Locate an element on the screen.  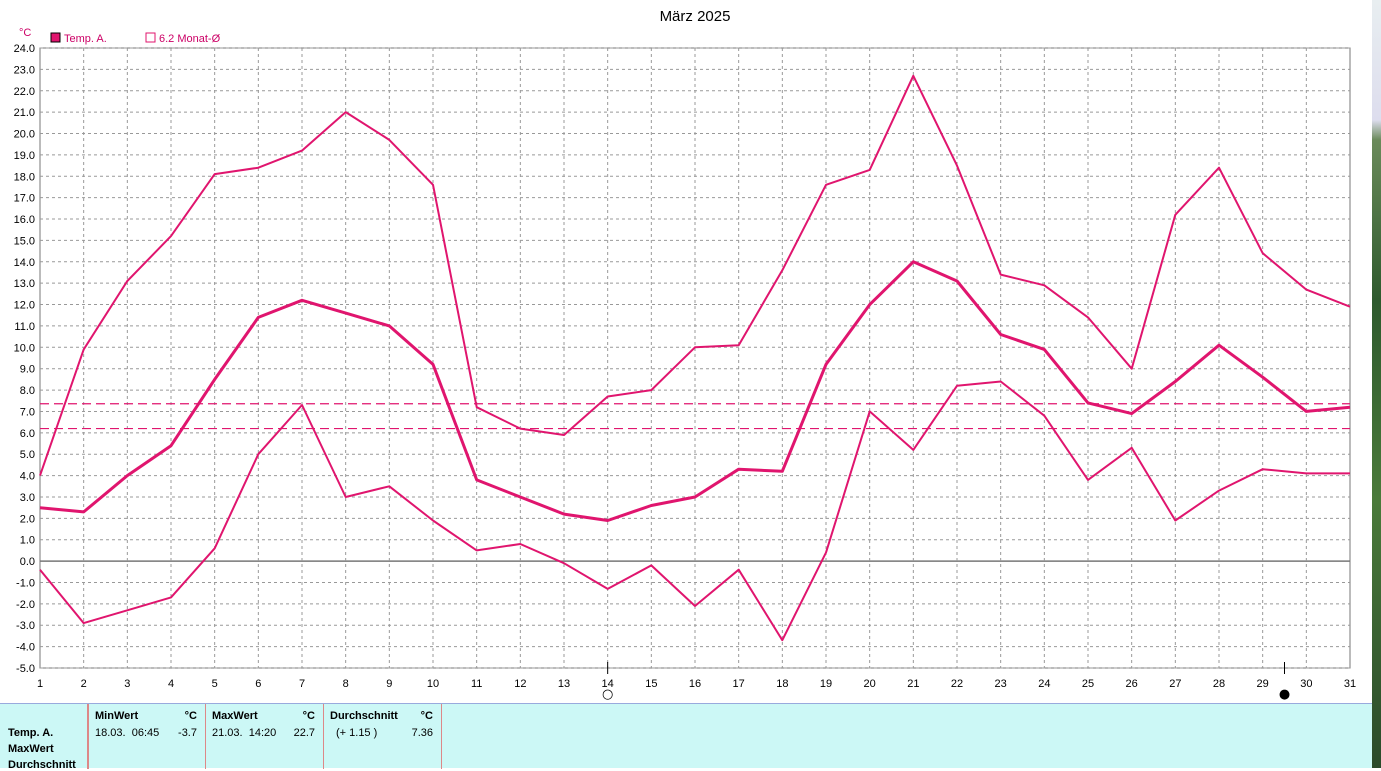
x-tick-label: 10 is located at coordinates (433, 684).